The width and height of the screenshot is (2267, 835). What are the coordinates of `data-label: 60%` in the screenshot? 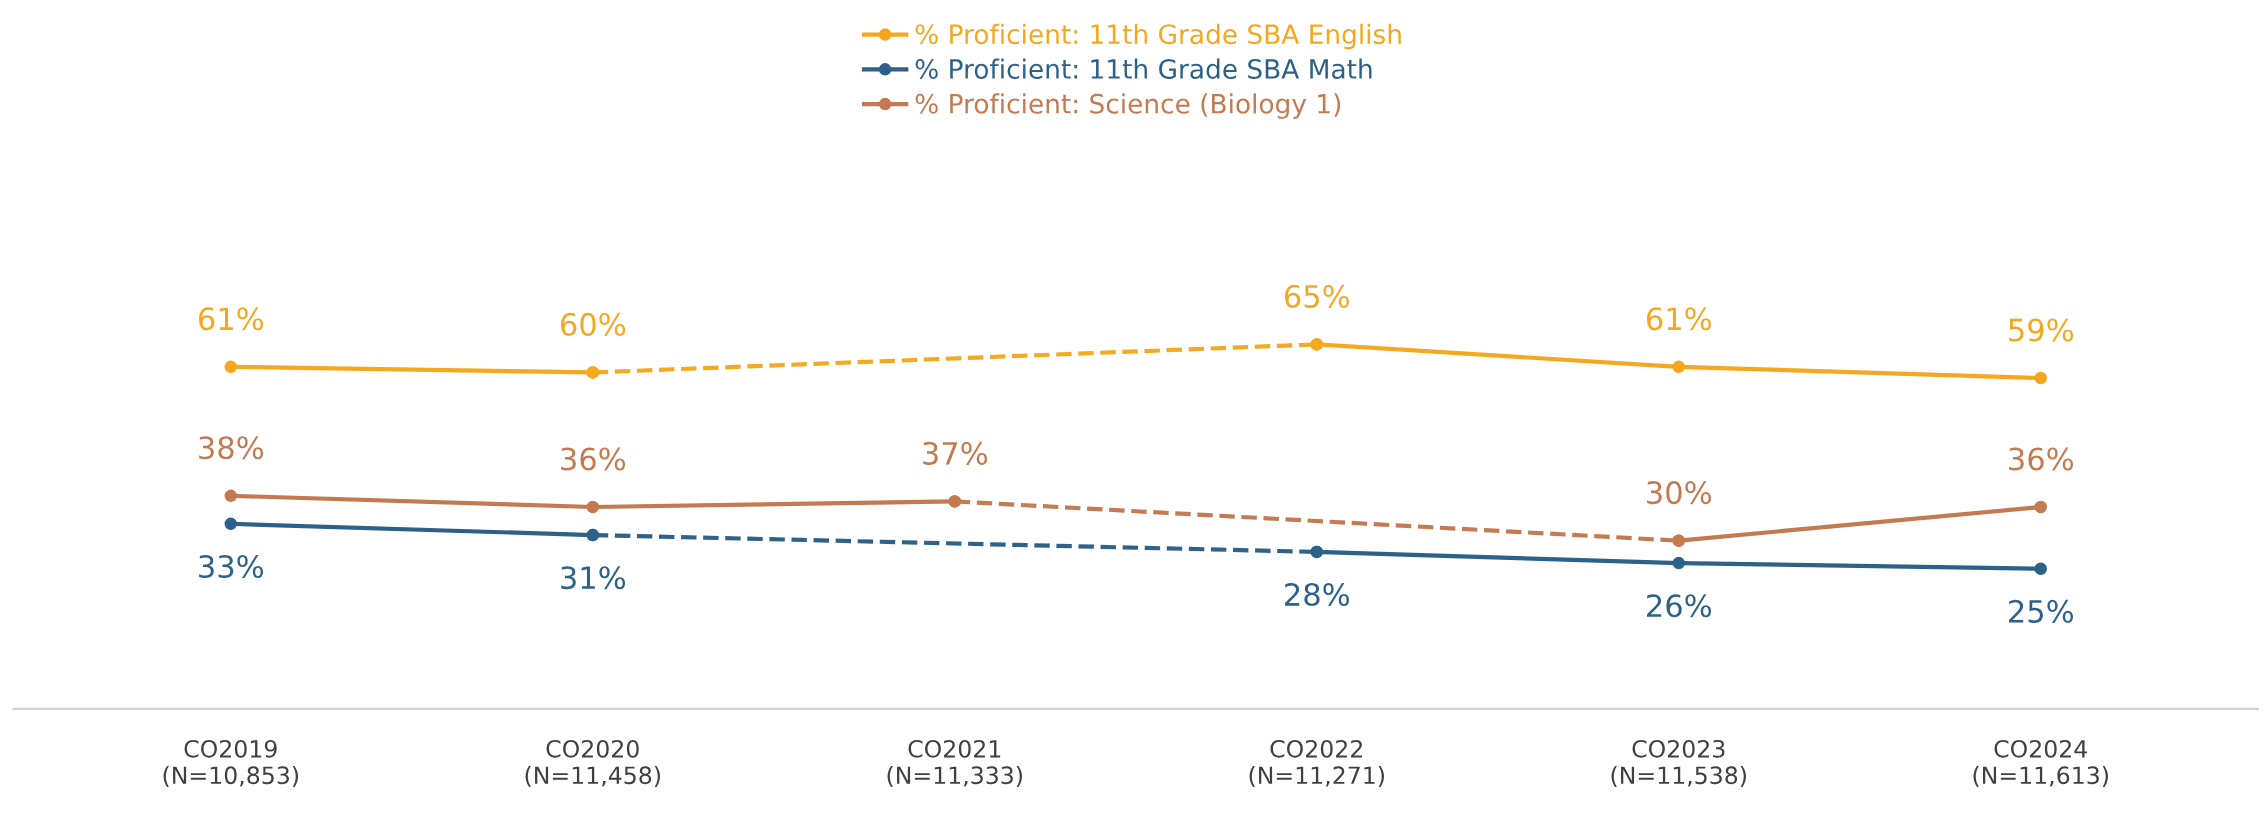 It's located at (593, 324).